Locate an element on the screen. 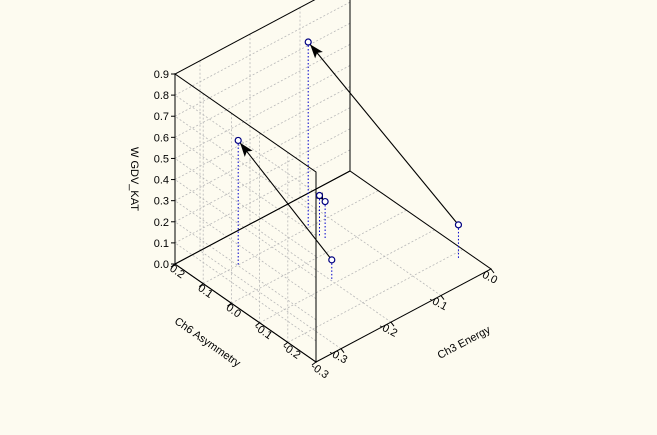 The height and width of the screenshot is (435, 657). z-axis-label: W GDV_KAT is located at coordinates (134, 179).